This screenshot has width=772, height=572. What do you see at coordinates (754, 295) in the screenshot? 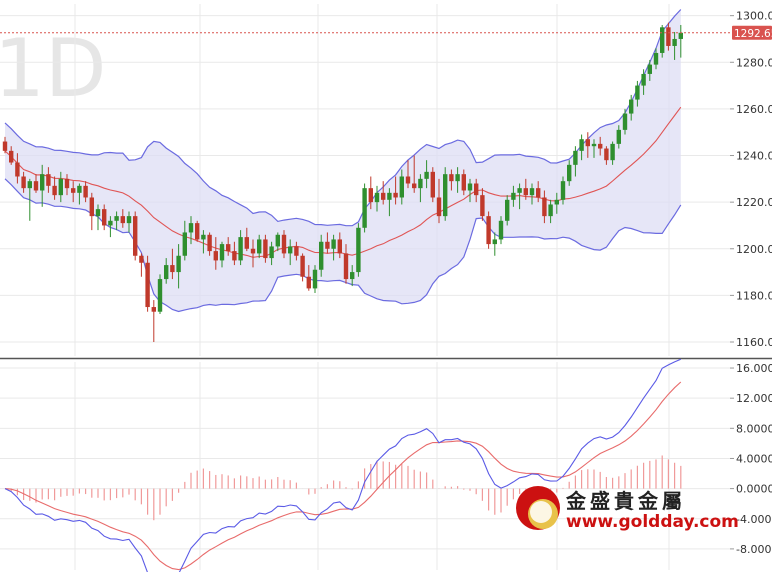
I see `price-tick-label: 1180.00` at bounding box center [754, 295].